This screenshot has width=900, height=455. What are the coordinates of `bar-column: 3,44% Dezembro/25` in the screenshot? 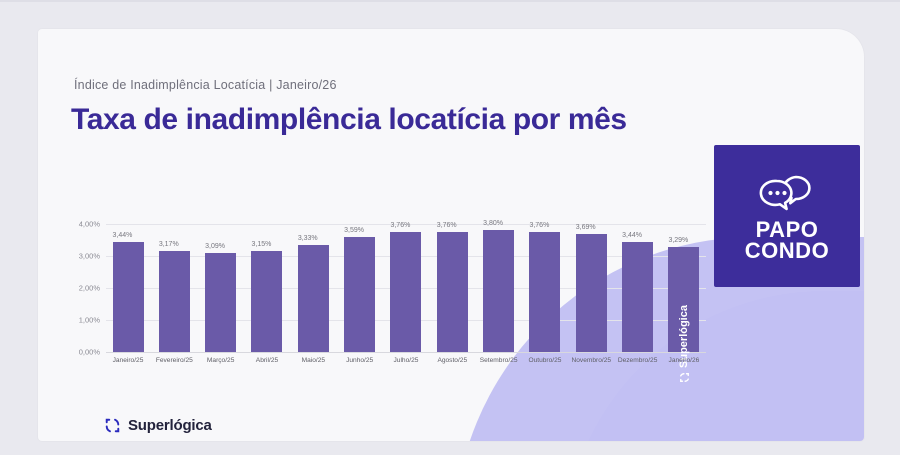 It's located at (638, 294).